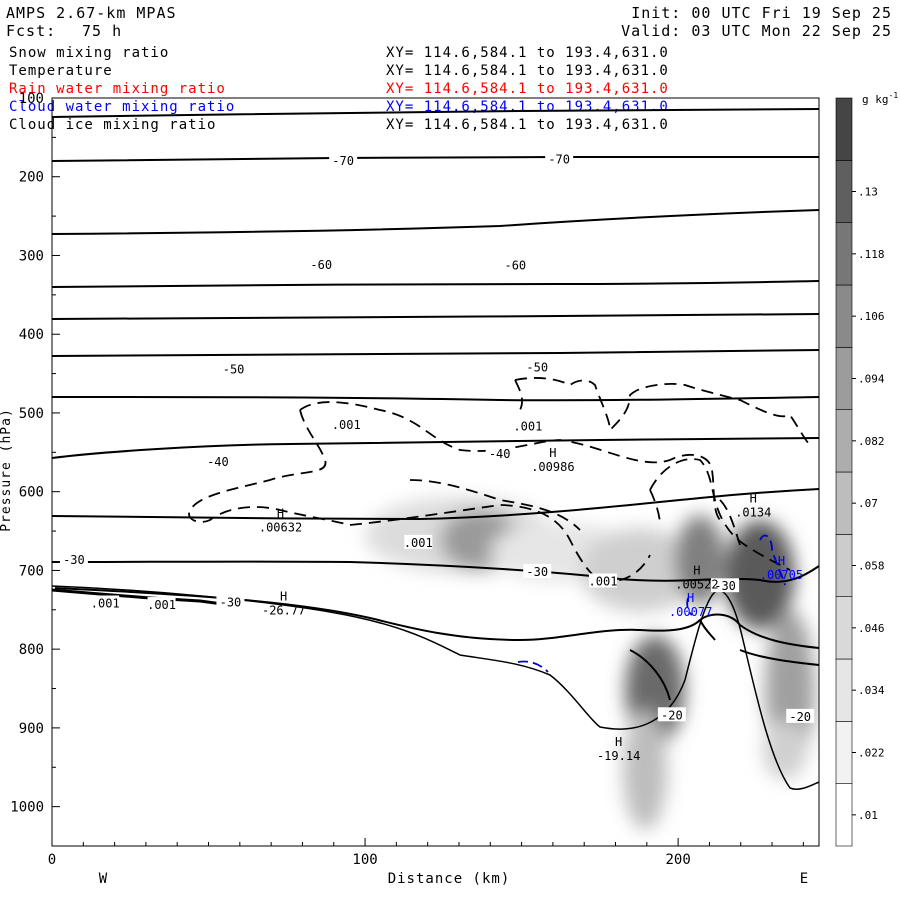 The width and height of the screenshot is (900, 900). Describe the element at coordinates (31, 650) in the screenshot. I see `y-tick-label: 800` at that location.